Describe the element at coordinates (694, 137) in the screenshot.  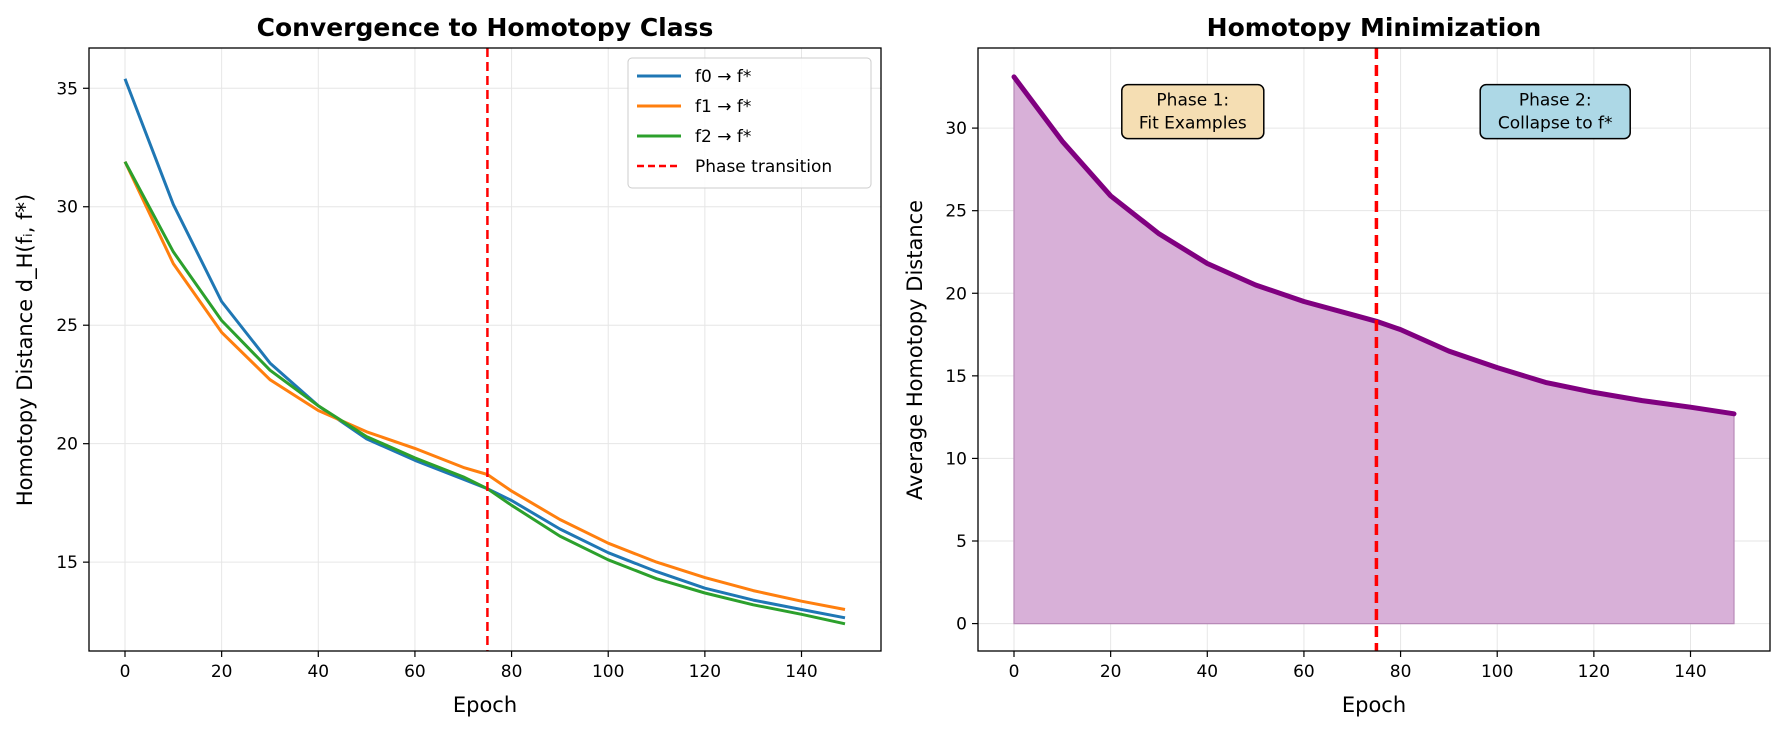
I see `legend-item: f2 → f*` at that location.